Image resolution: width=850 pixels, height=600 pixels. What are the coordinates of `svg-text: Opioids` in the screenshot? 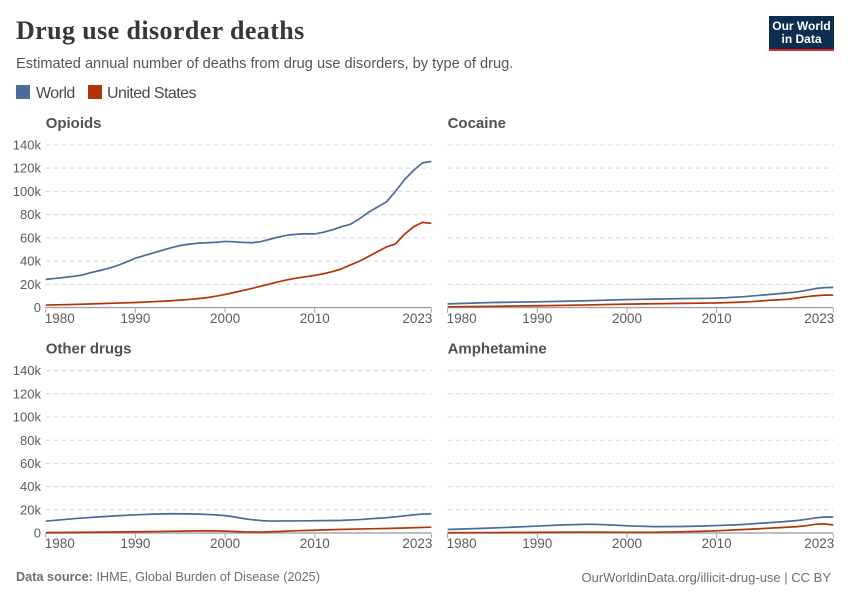 It's located at (74, 123).